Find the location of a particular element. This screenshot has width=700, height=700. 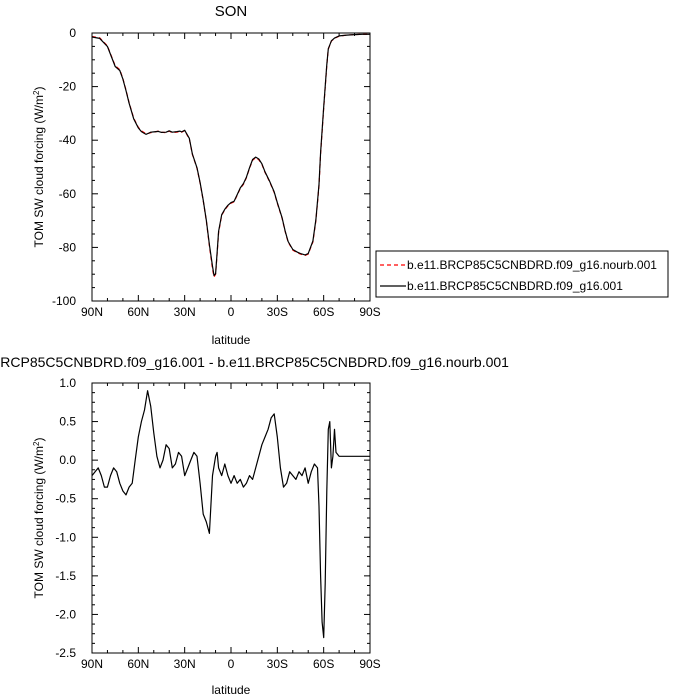

y-tick-label: -80 is located at coordinates (68, 247).